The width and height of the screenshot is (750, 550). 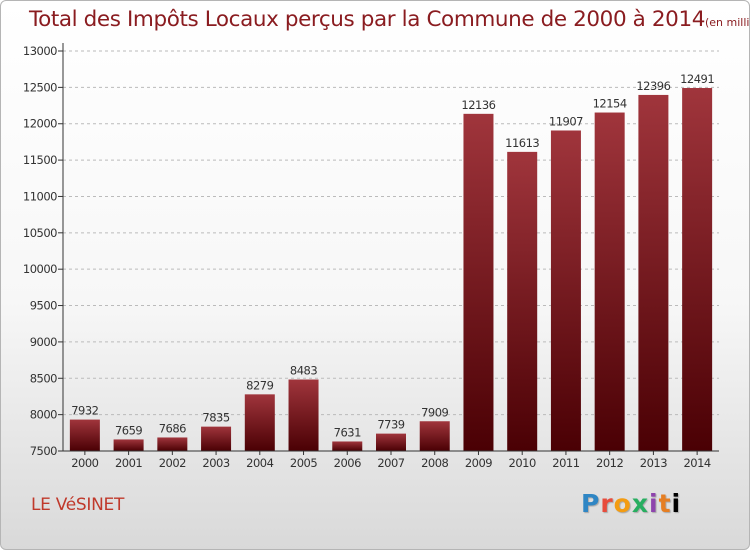 I want to click on bar-2007, so click(x=391, y=442).